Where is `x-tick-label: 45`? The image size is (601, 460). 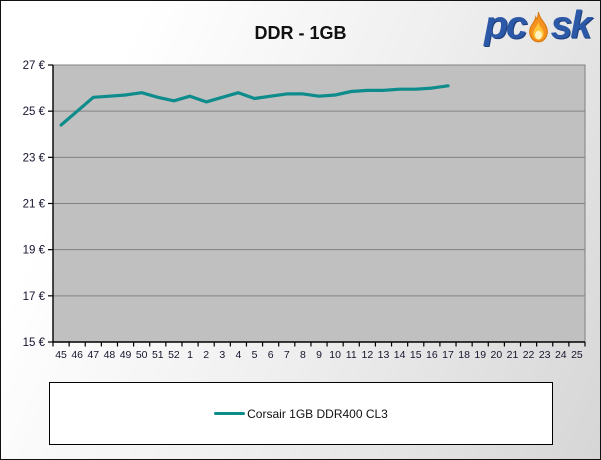 x-tick-label: 45 is located at coordinates (61, 355).